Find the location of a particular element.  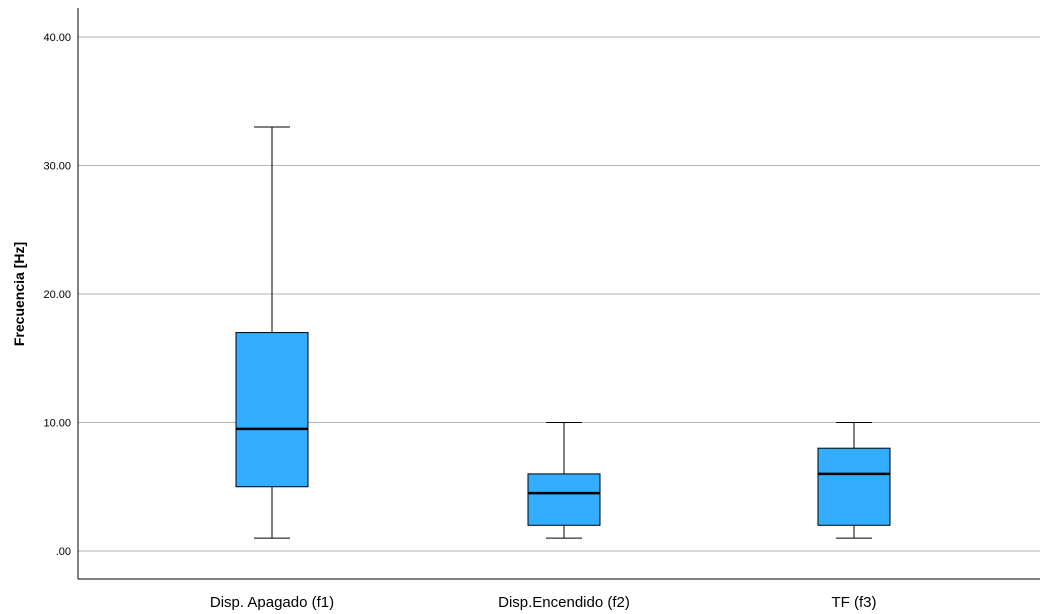

y-tick-label: 40.00 is located at coordinates (57, 38).